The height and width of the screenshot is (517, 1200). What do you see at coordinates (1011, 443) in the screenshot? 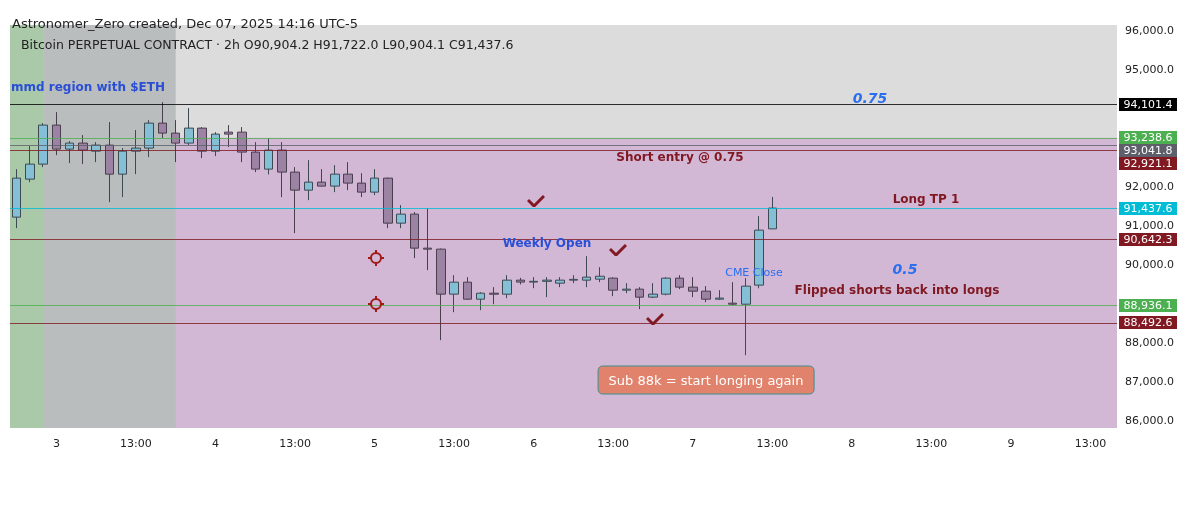
I see `x-tick-label: 9` at bounding box center [1011, 443].